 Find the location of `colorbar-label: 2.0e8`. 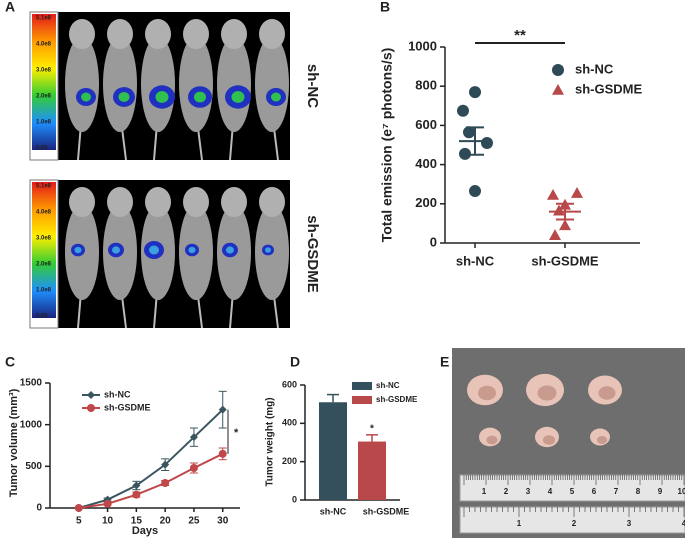

colorbar-label: 2.0e8 is located at coordinates (44, 265).